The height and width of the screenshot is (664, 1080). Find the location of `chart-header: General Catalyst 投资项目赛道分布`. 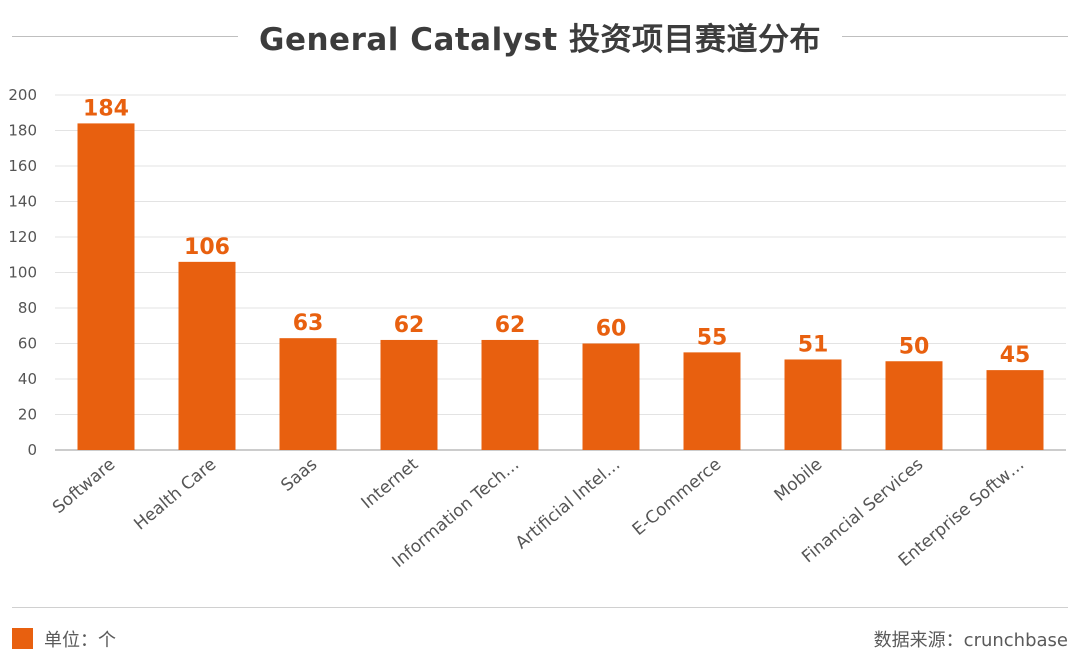

chart-header: General Catalyst 投资项目赛道分布 is located at coordinates (540, 37).